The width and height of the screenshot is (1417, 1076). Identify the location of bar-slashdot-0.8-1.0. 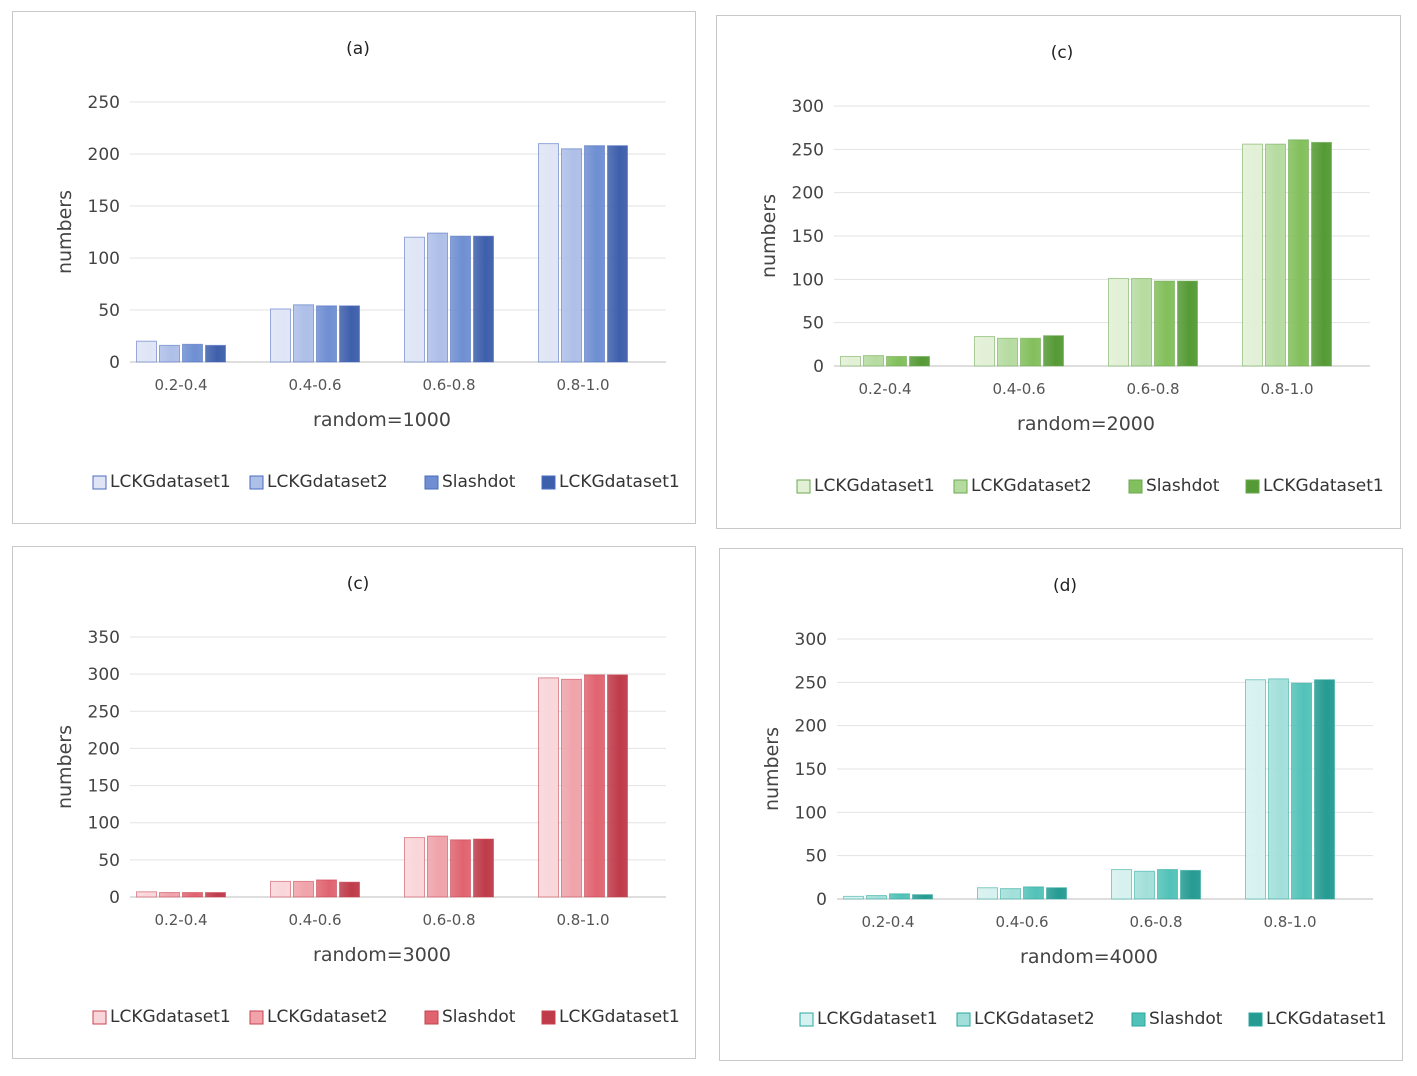
(1301, 791).